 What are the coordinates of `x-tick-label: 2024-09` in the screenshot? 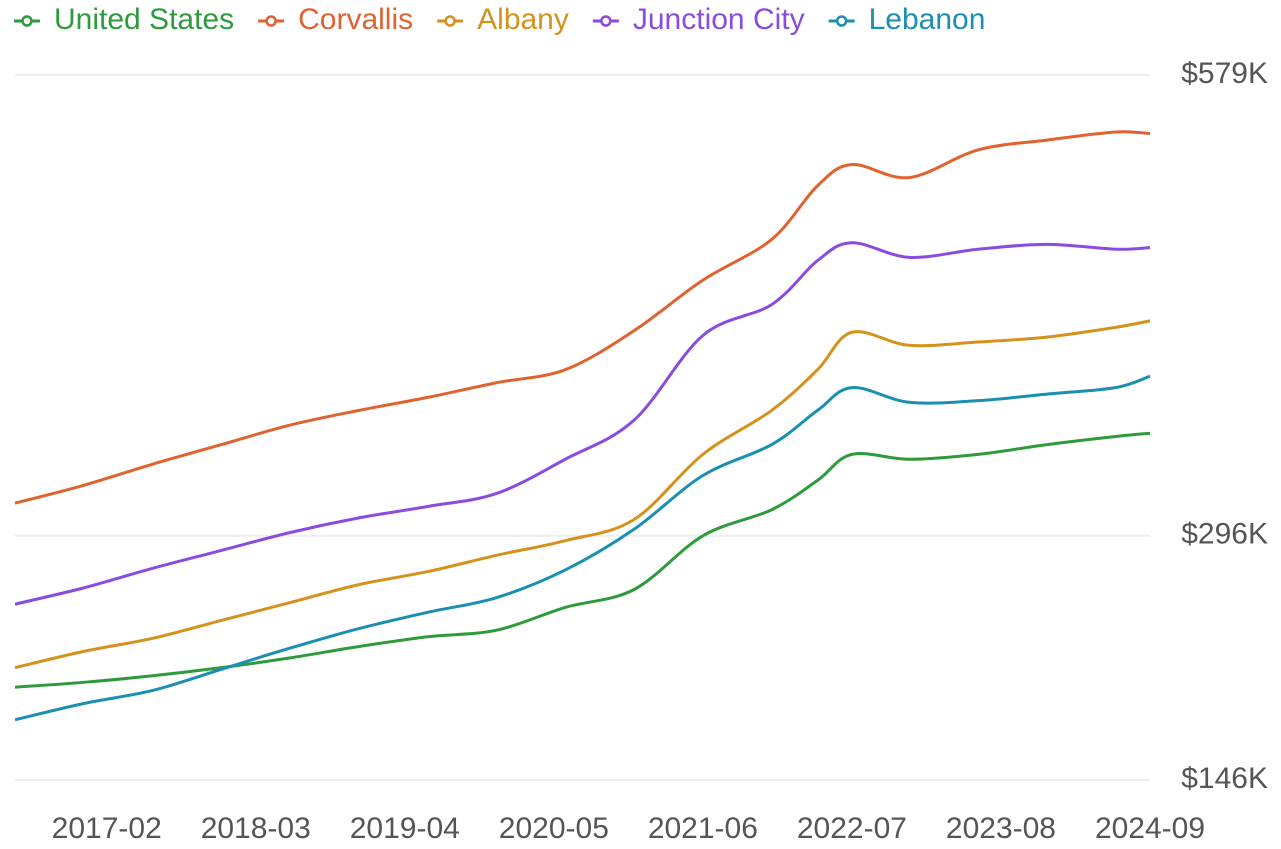 It's located at (1150, 828).